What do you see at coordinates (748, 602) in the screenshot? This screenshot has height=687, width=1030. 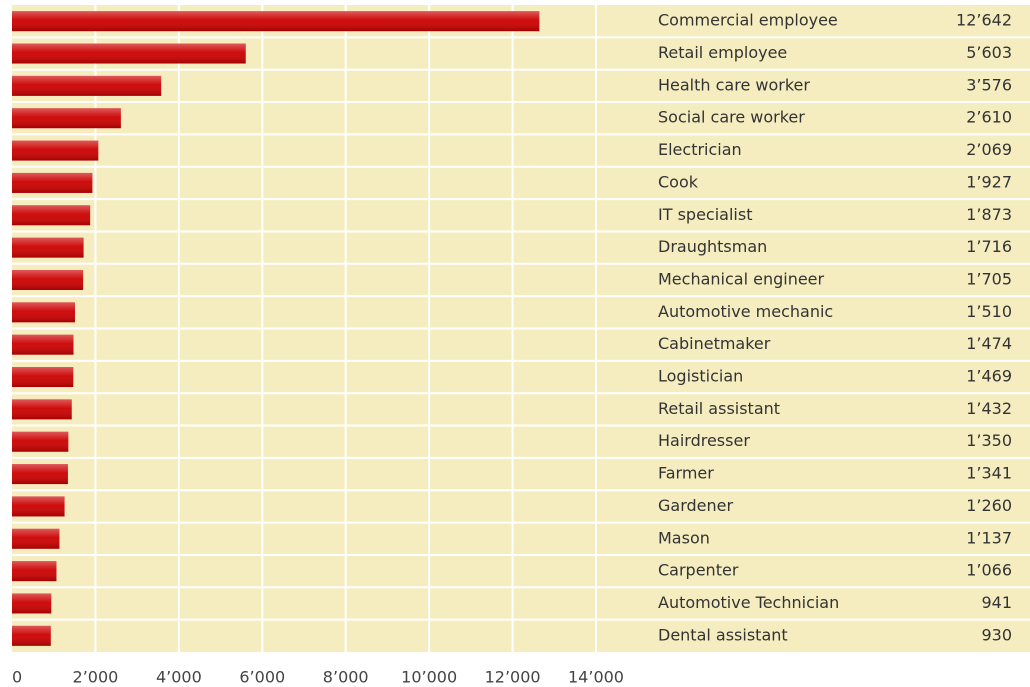 I see `category-label: Automotive Technician` at bounding box center [748, 602].